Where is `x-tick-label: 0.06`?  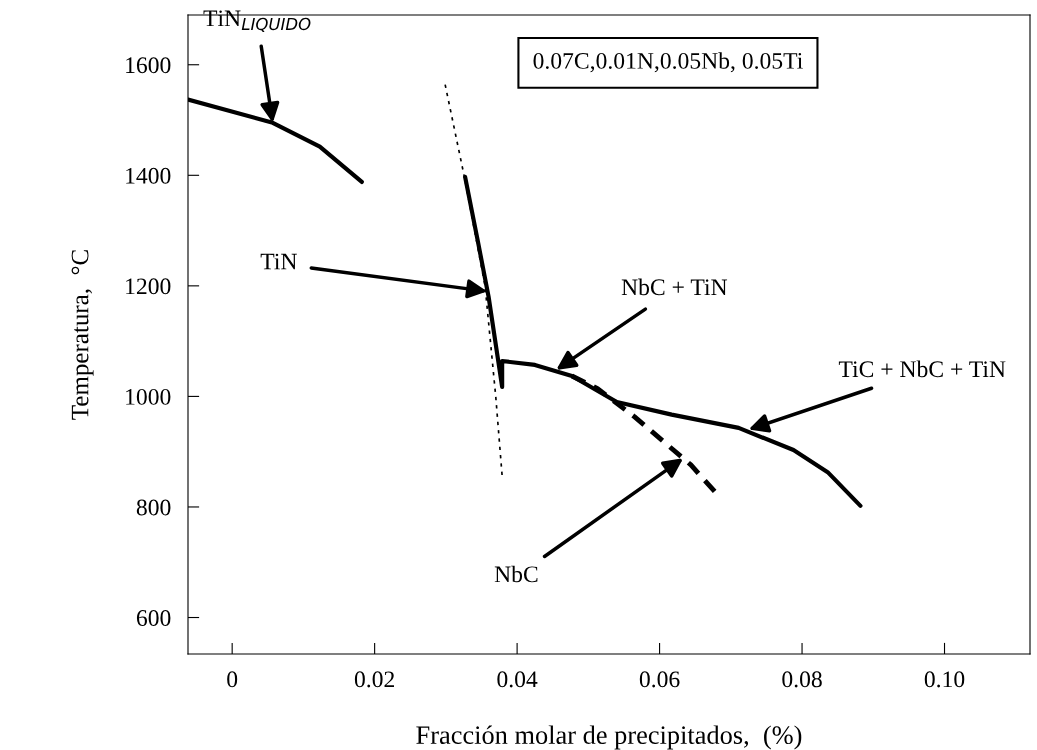 x-tick-label: 0.06 is located at coordinates (659, 679).